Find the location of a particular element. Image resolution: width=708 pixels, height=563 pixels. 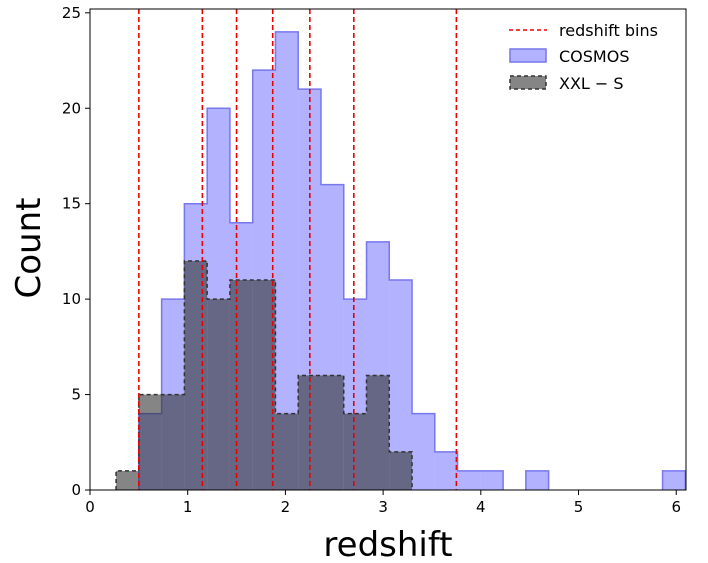

legend: redshift bins COSMOS XXL − S is located at coordinates (583, 57).